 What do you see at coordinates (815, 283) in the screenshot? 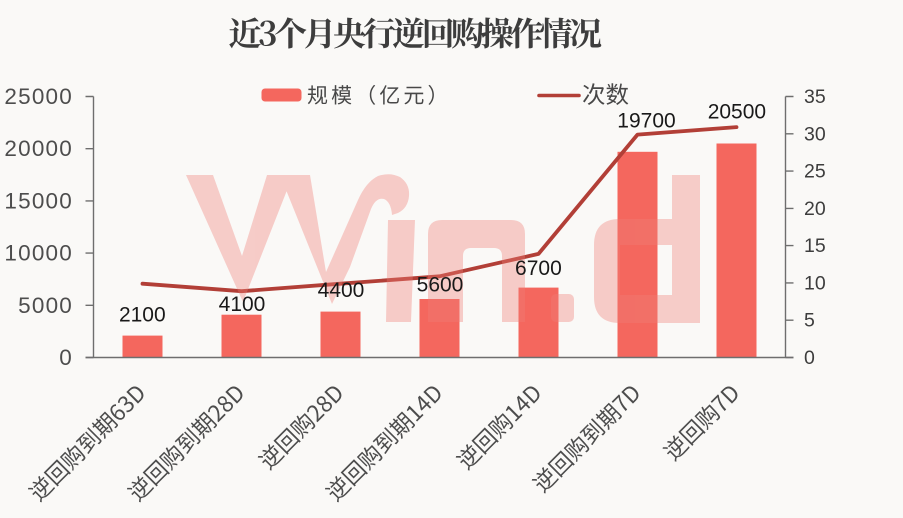
I see `svg-text: 10` at bounding box center [815, 283].